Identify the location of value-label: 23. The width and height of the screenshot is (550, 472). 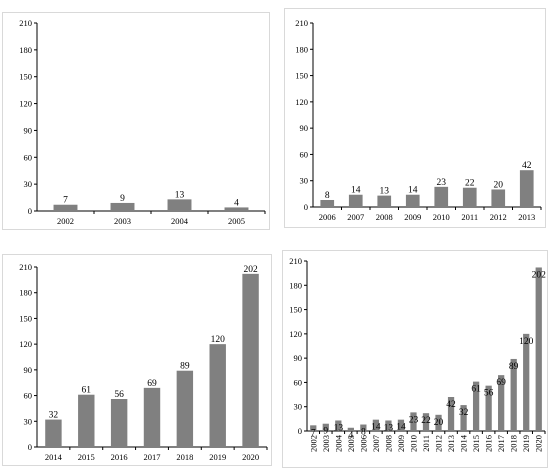
(442, 183).